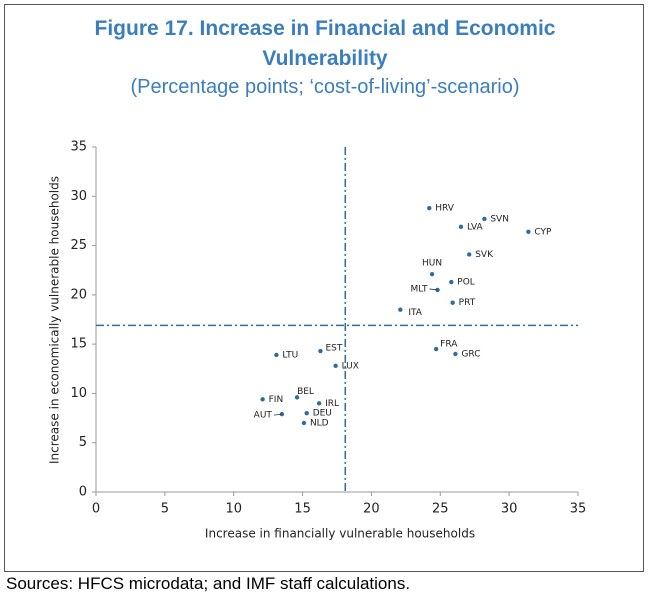  I want to click on point-label: CYP, so click(543, 232).